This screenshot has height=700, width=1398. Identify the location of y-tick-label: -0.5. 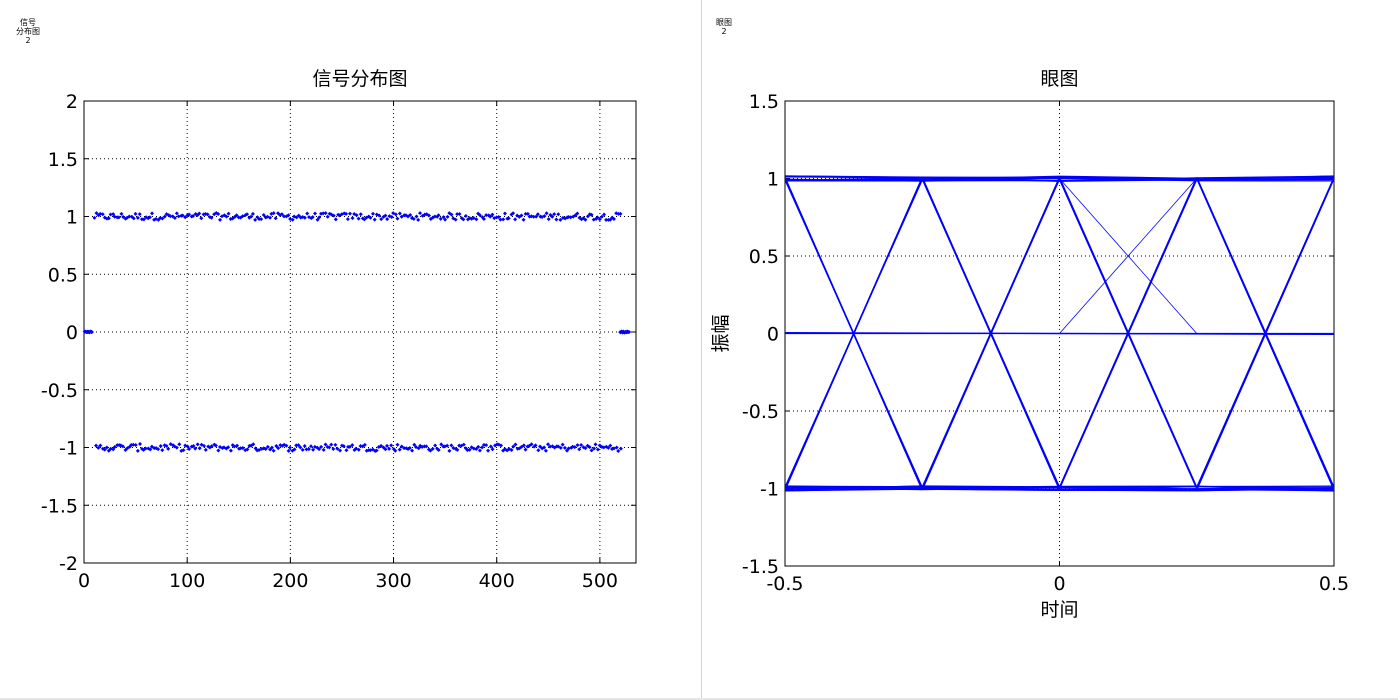
(59, 391).